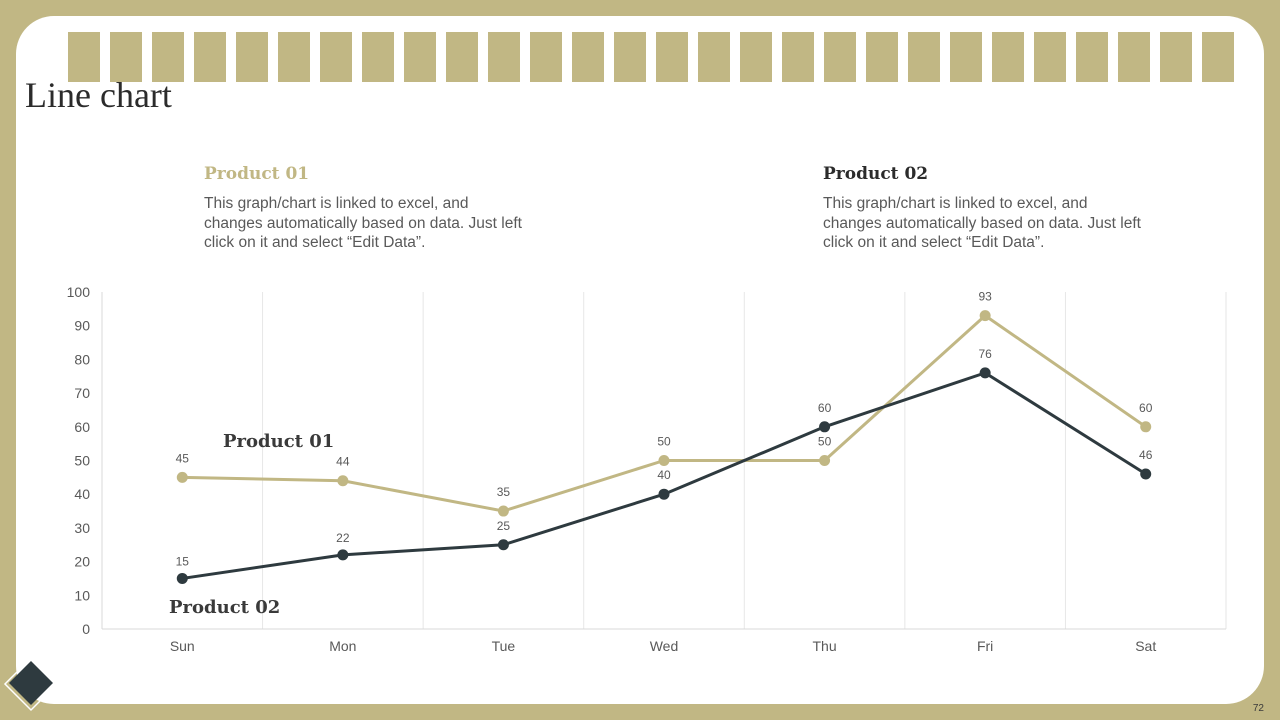 This screenshot has width=1280, height=720. Describe the element at coordinates (504, 646) in the screenshot. I see `x-tick-label: Tue` at that location.